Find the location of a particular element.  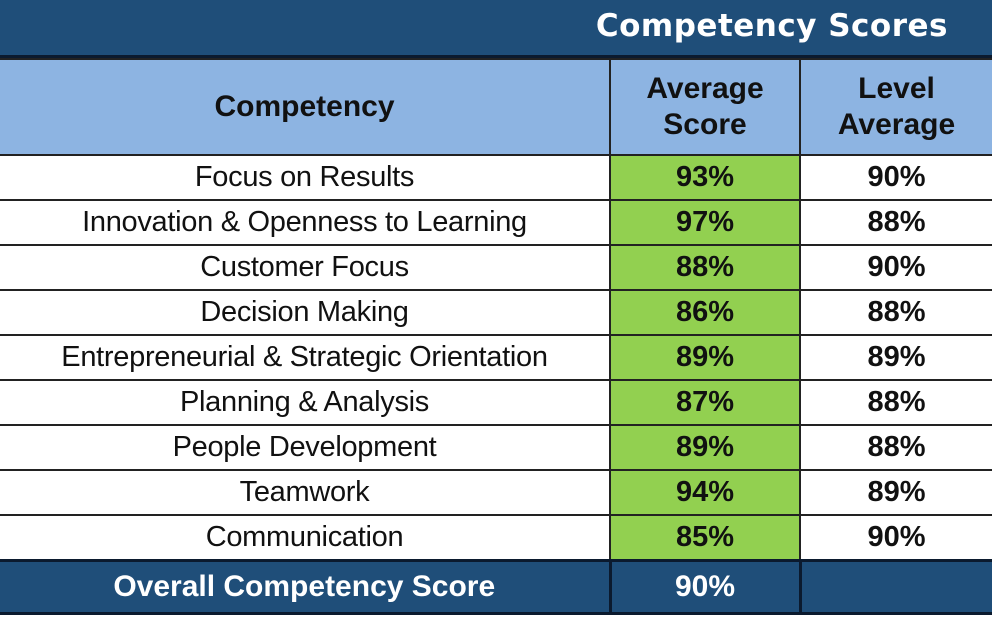

page-title: Competency Scores is located at coordinates (771, 26).